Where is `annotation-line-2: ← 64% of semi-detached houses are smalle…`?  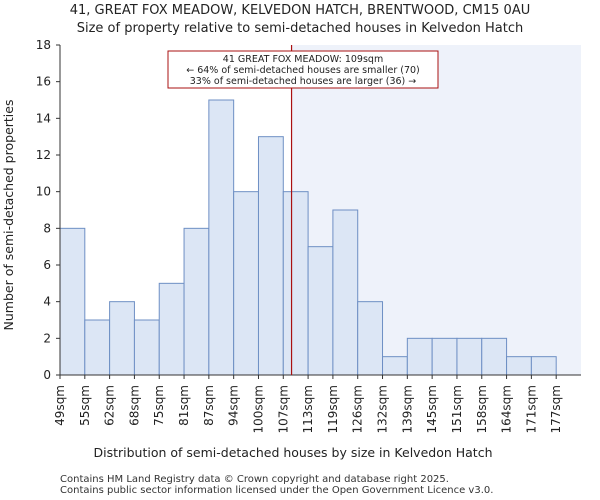
annotation-line-2: ← 64% of semi-detached houses are smalle… is located at coordinates (303, 70).